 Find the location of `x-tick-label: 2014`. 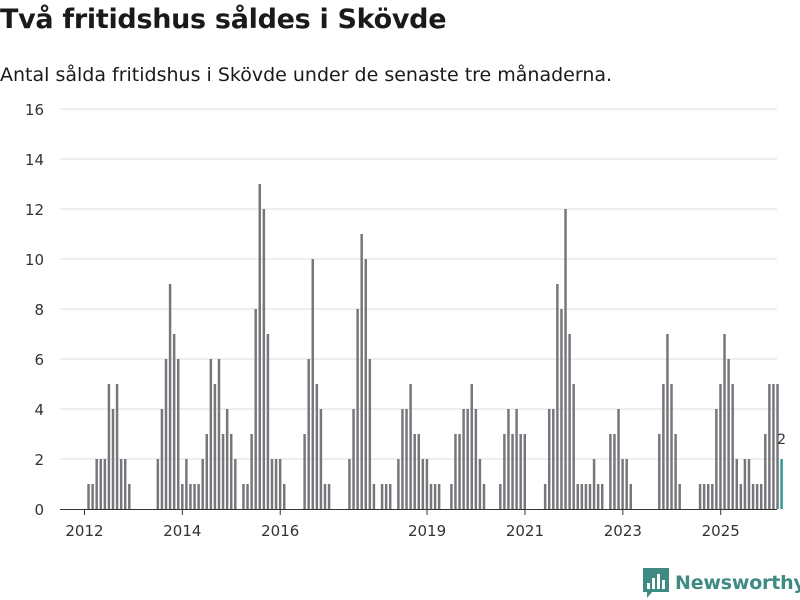

x-tick-label: 2014 is located at coordinates (182, 531).